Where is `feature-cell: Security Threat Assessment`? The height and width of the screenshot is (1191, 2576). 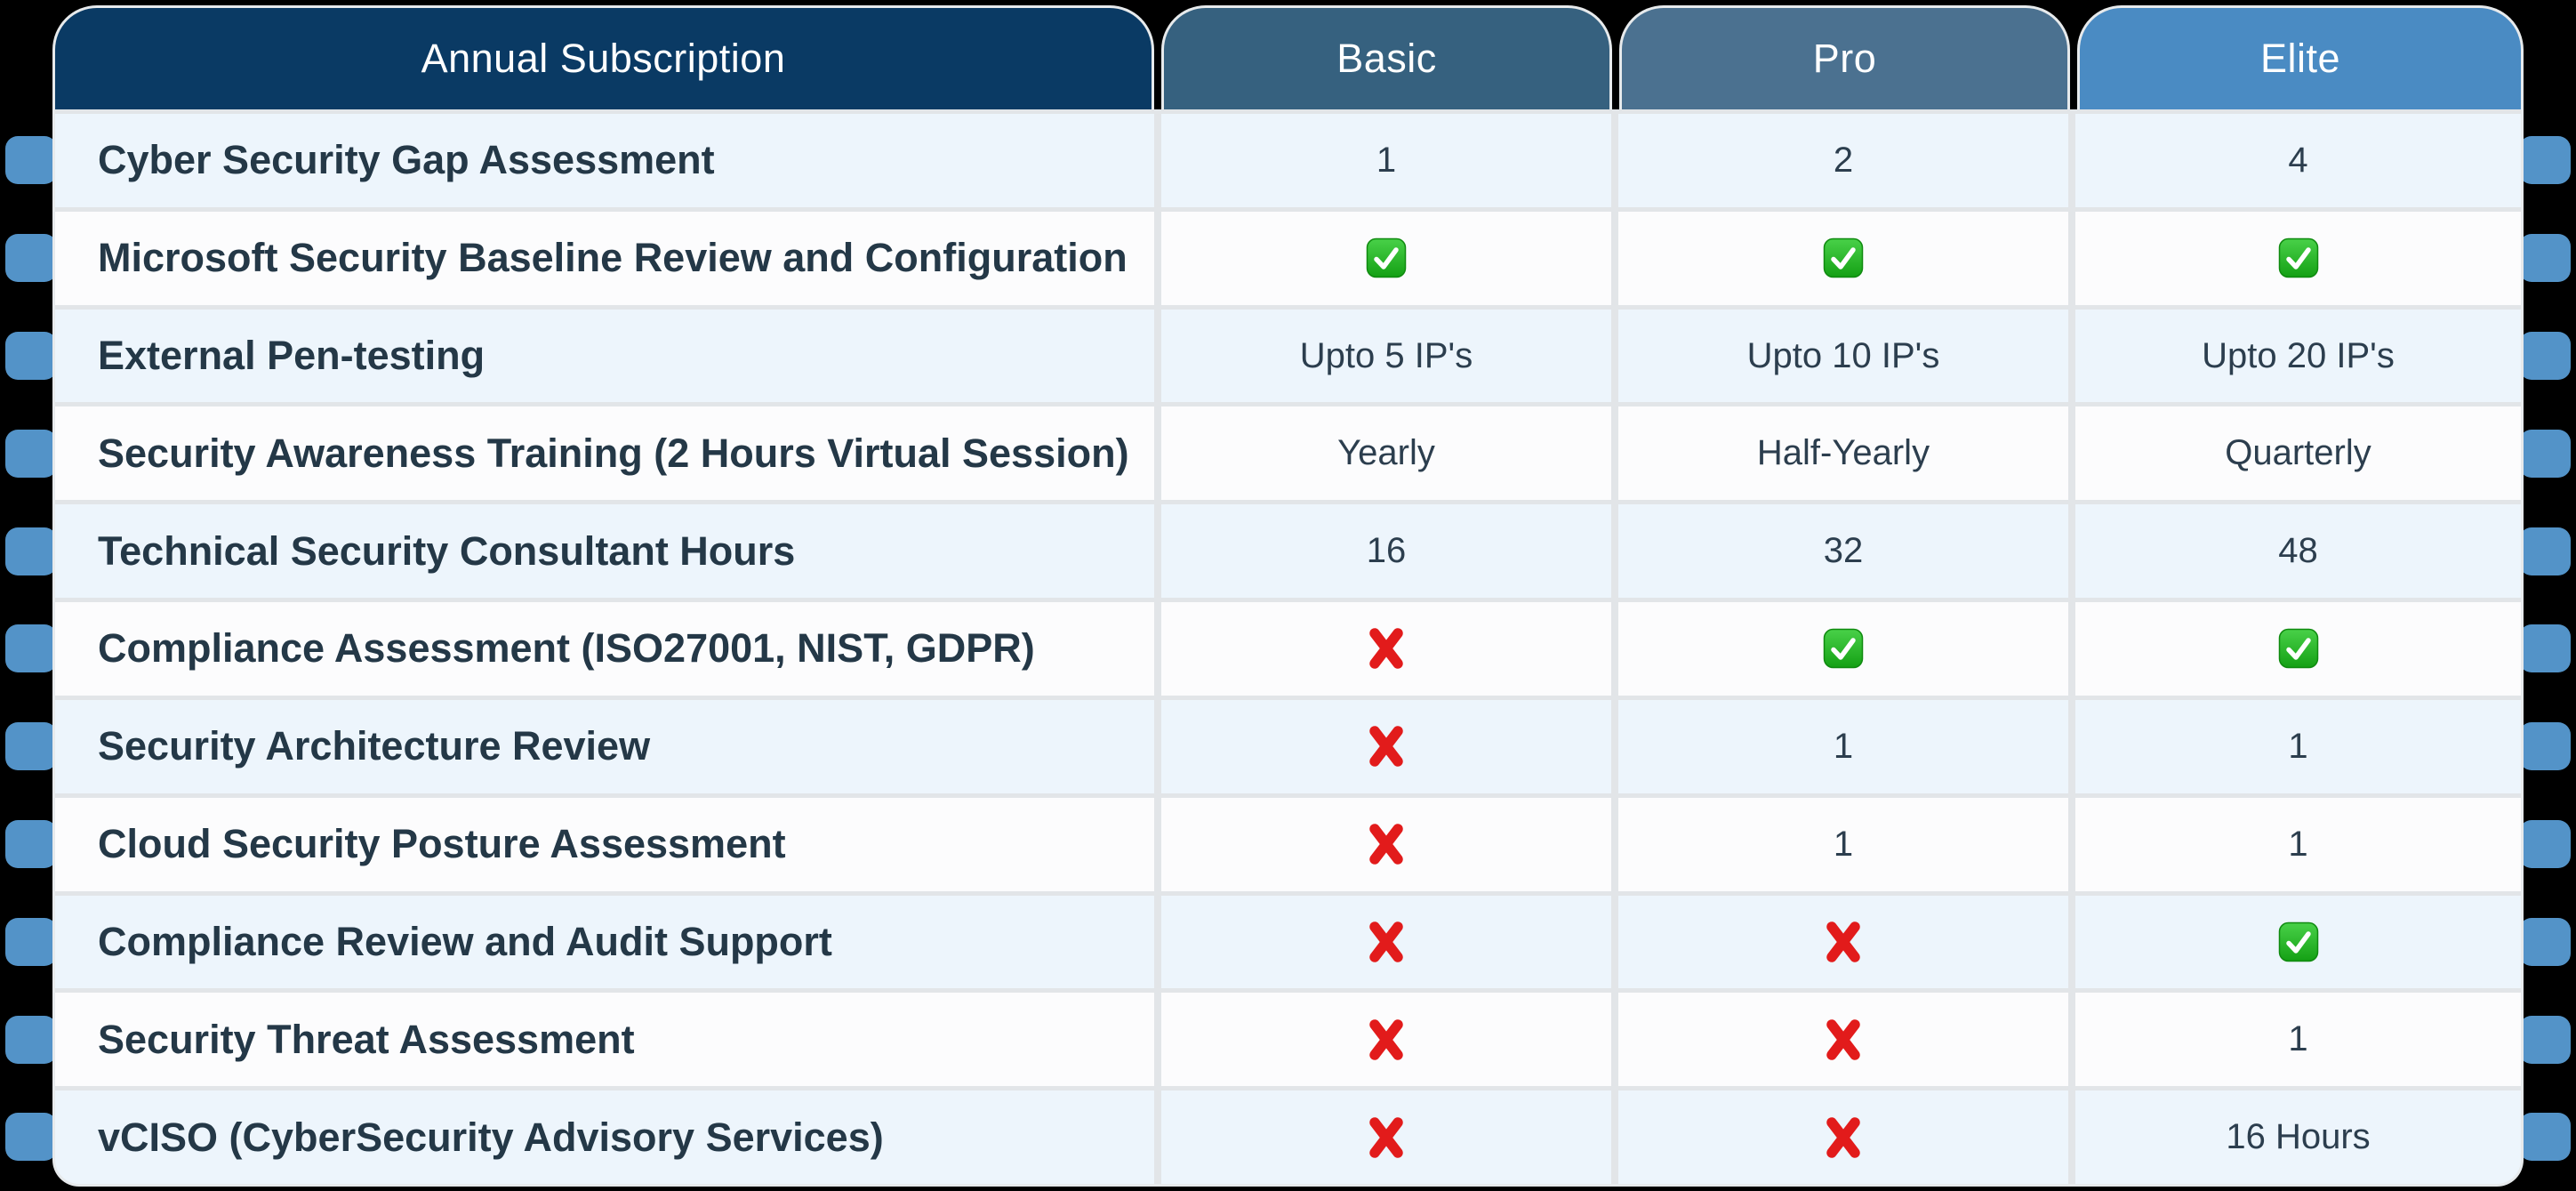
feature-cell: Security Threat Assessment is located at coordinates (604, 1040).